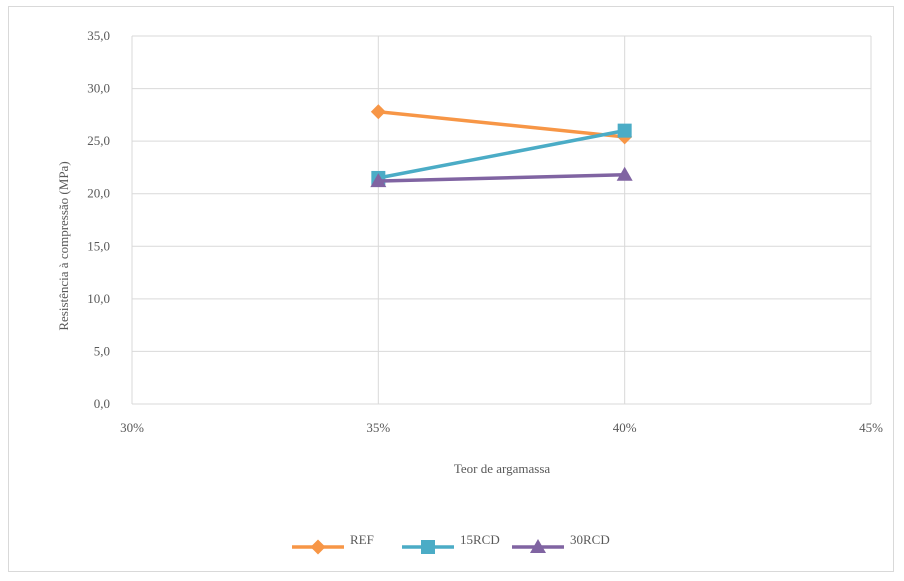 The height and width of the screenshot is (581, 904). What do you see at coordinates (63, 245) in the screenshot?
I see `y-axis-title: Resistência à compressão (MPa)` at bounding box center [63, 245].